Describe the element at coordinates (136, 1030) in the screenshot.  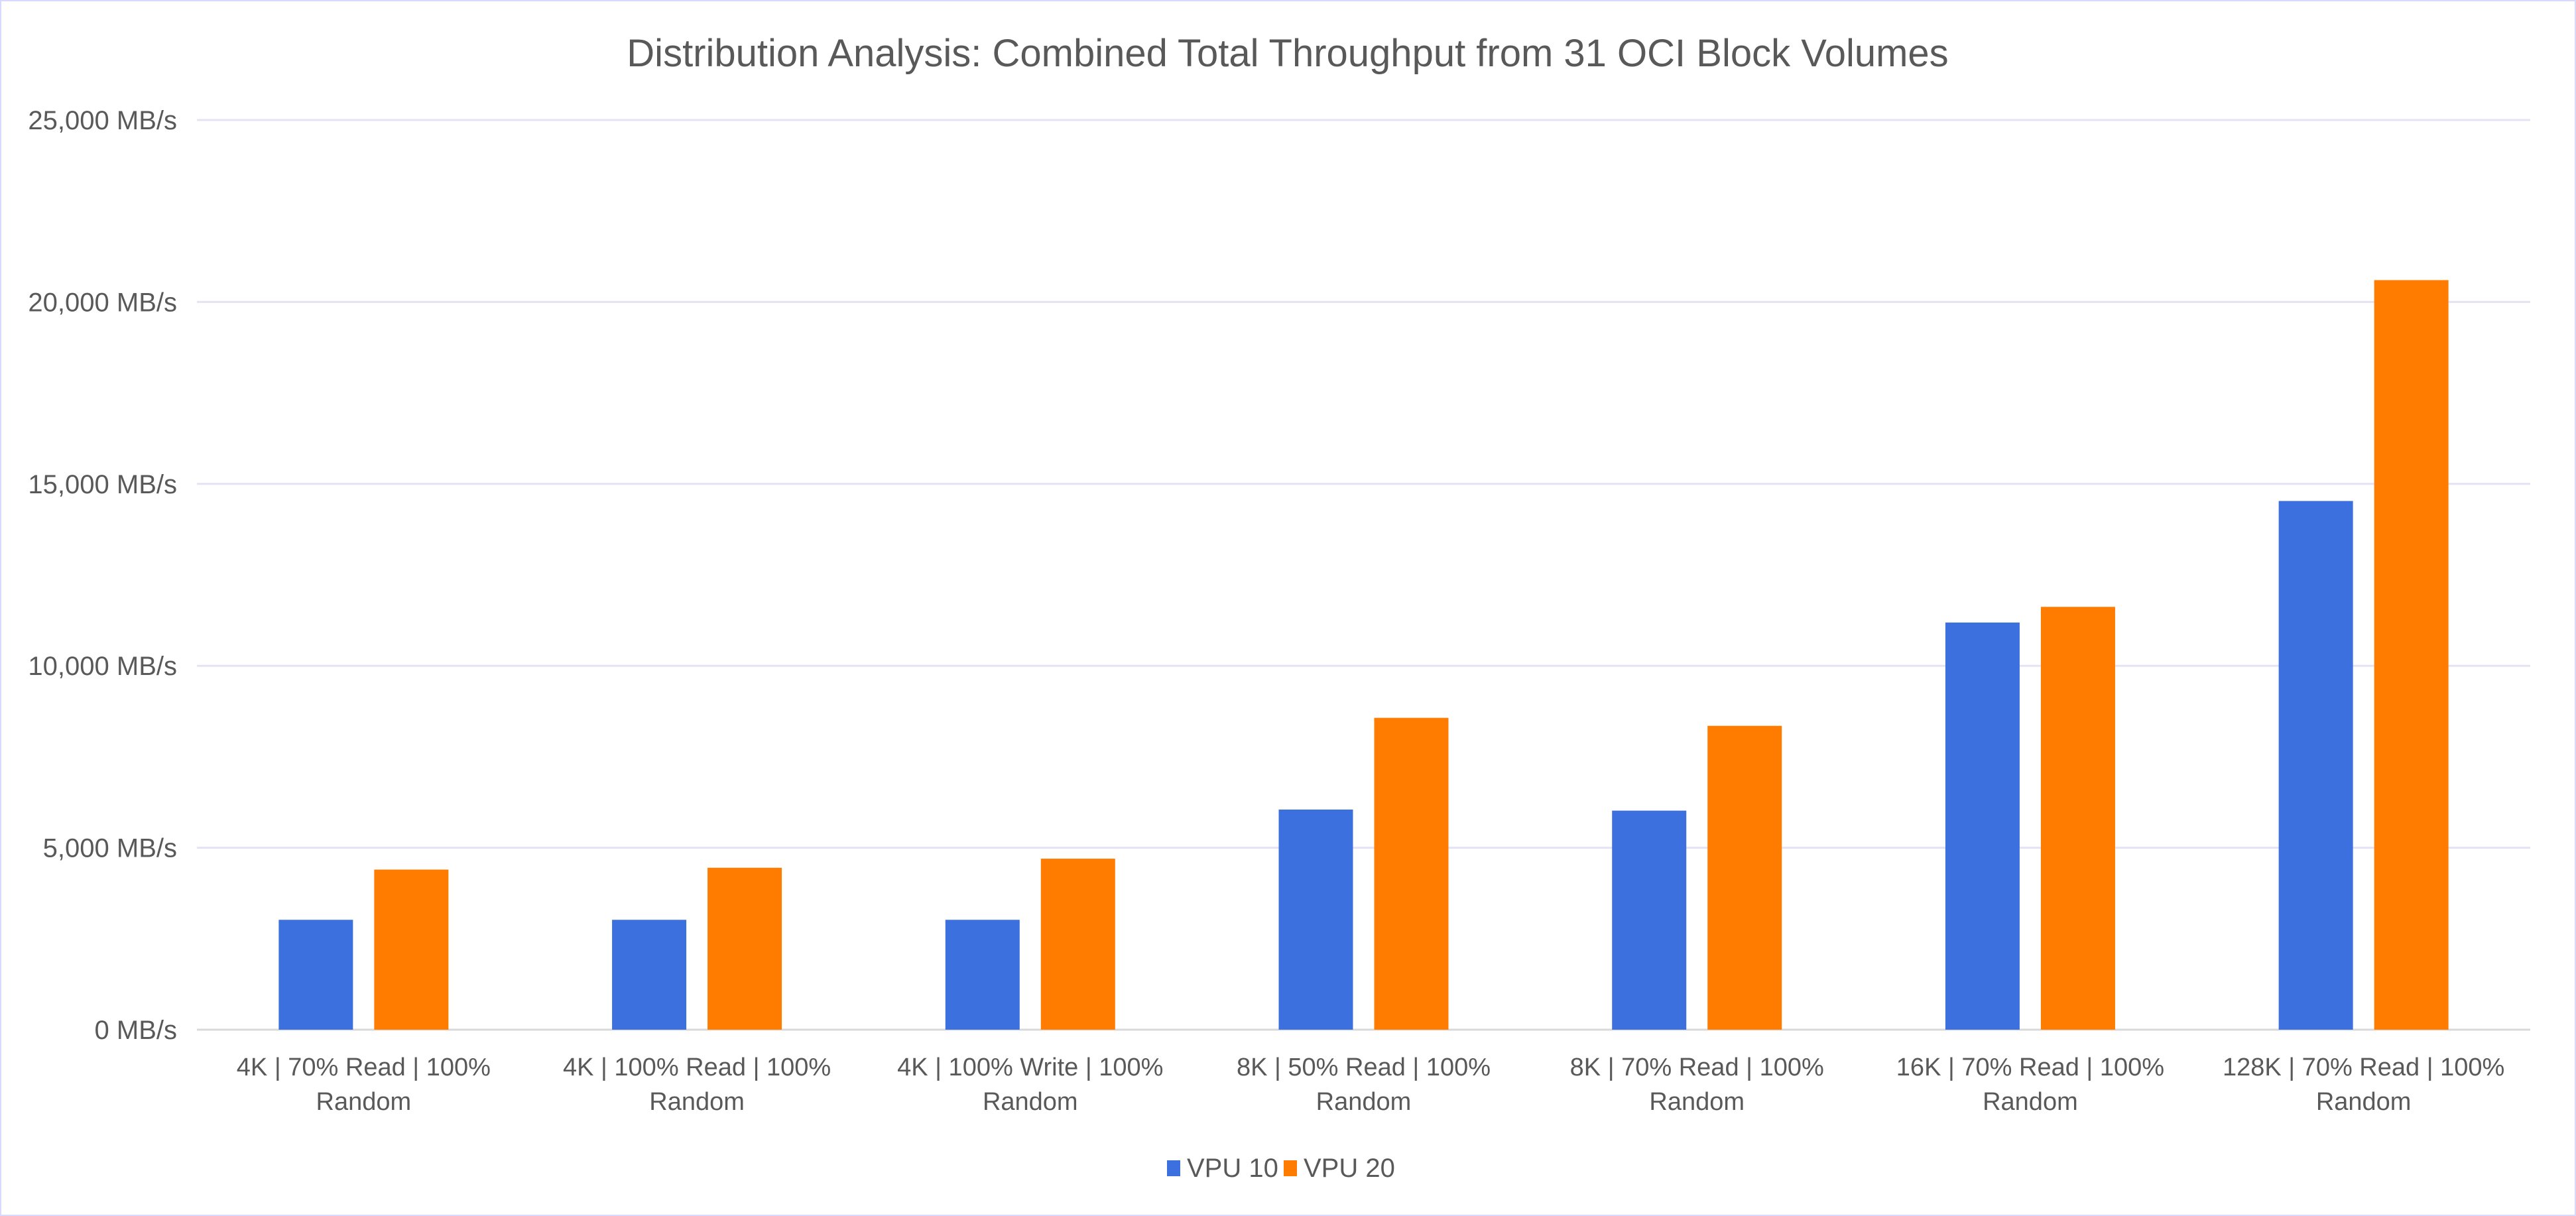
I see `y-tick-label: 0 MB/s` at that location.